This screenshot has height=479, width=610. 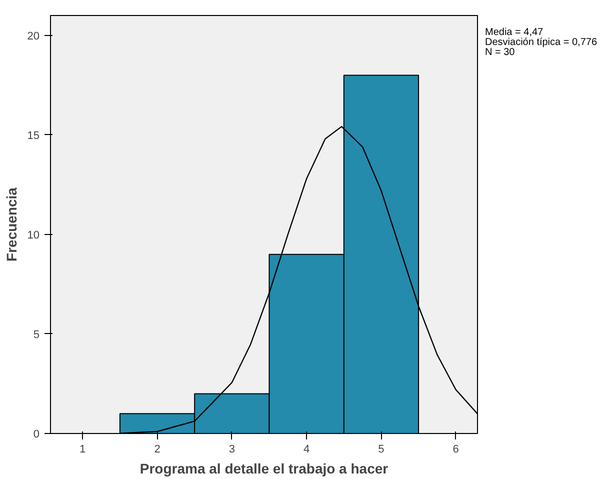 What do you see at coordinates (500, 52) in the screenshot?
I see `text: N = 30` at bounding box center [500, 52].